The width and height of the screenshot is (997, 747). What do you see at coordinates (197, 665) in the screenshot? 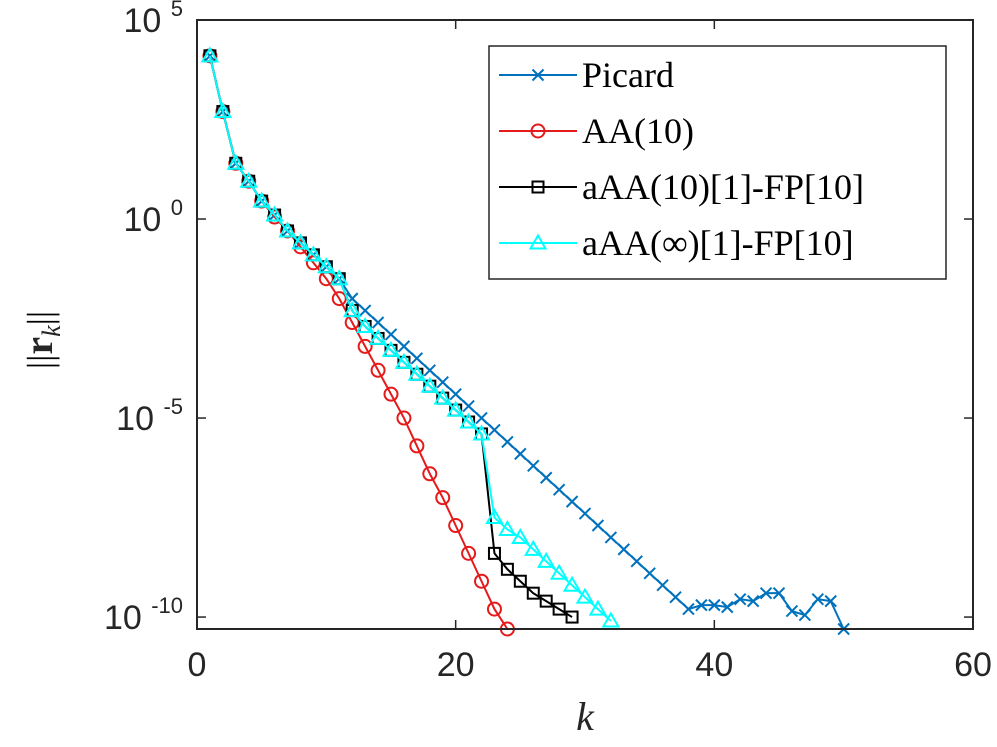
I see `x-tick-label-0: 0` at bounding box center [197, 665].